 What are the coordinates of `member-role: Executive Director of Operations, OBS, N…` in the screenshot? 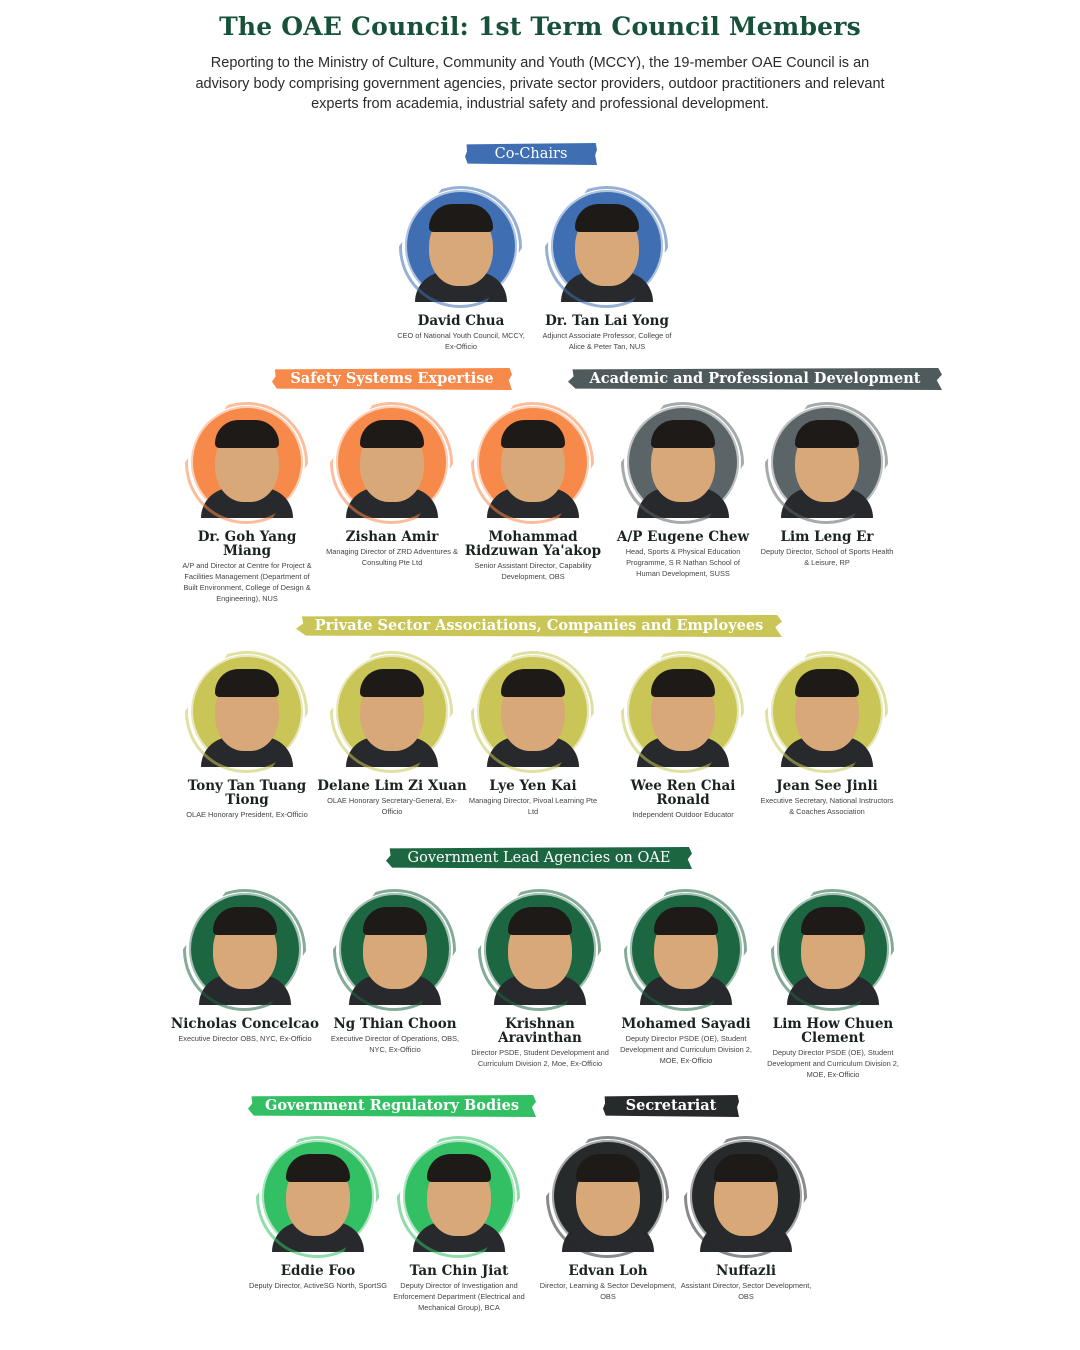 It's located at (395, 1044).